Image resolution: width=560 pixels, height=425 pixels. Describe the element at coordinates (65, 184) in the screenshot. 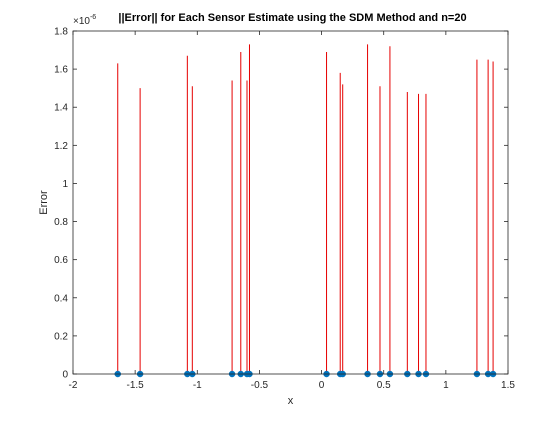

I see `y-tick-label: 1` at that location.